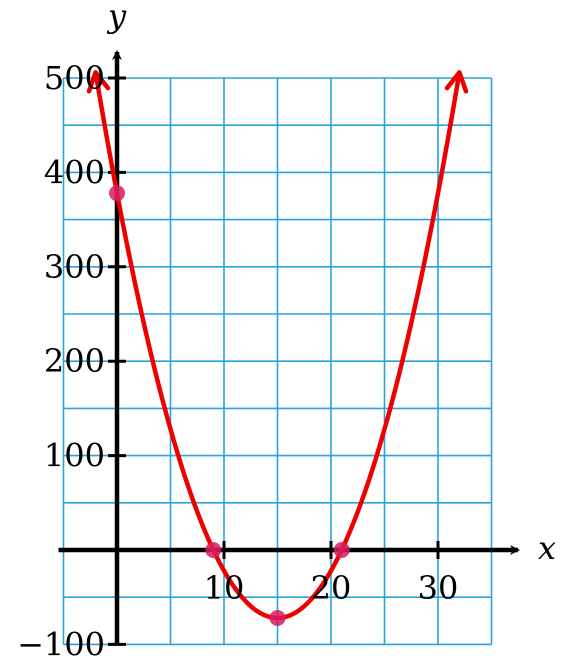 The image size is (563, 667). What do you see at coordinates (74, 456) in the screenshot?
I see `y-tick-label: 100` at bounding box center [74, 456].